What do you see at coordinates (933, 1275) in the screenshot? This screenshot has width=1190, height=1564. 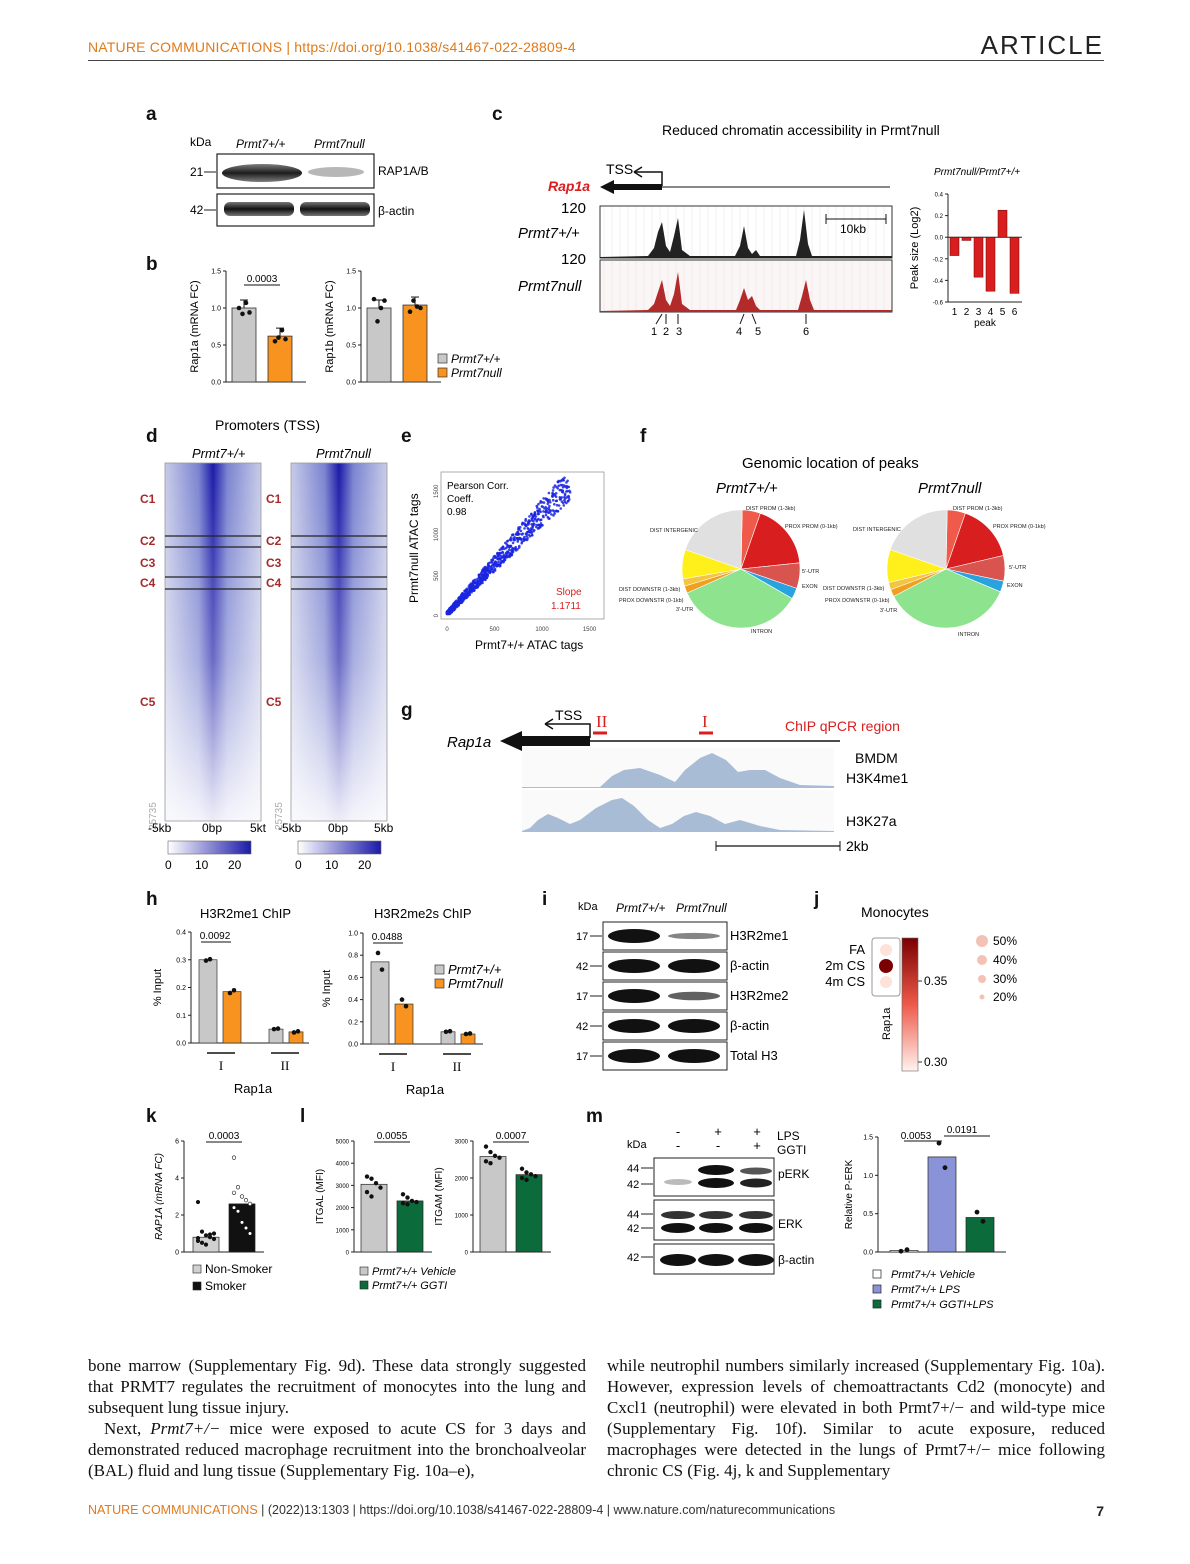 I see `legend-label: Prmt7+/+ Vehicle` at bounding box center [933, 1275].